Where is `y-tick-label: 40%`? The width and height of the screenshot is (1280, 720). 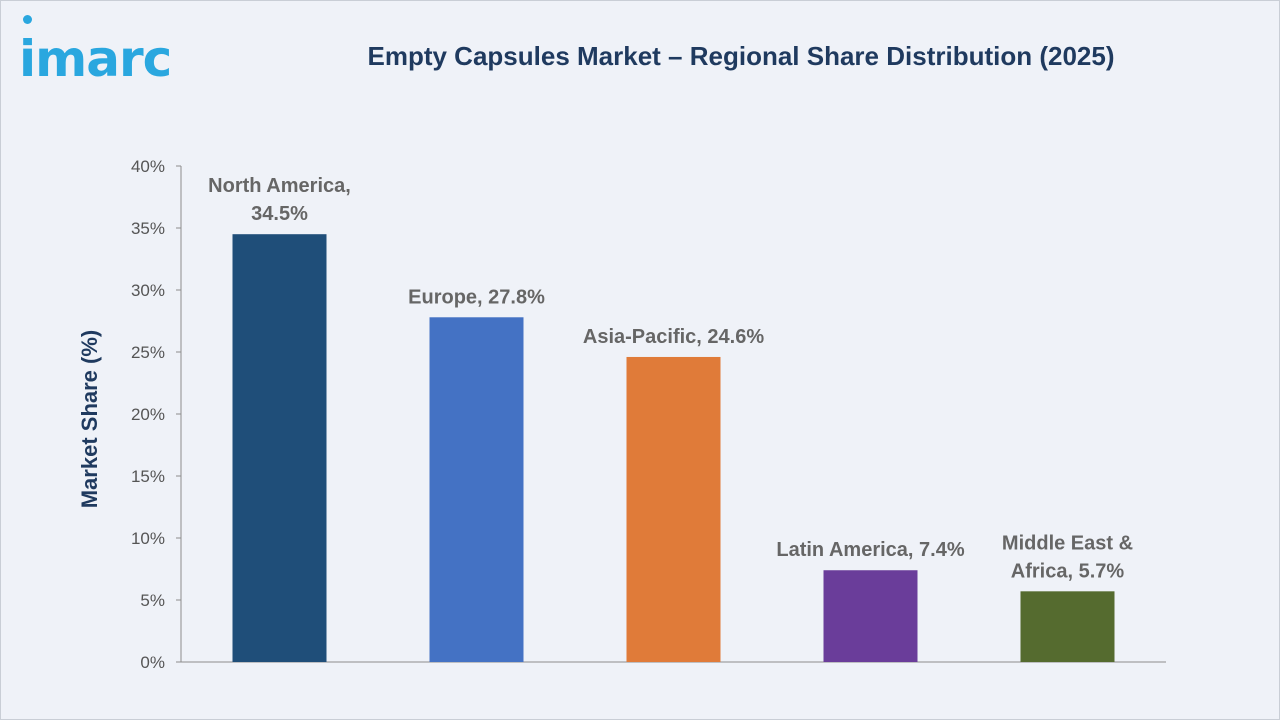
y-tick-label: 40% is located at coordinates (148, 166).